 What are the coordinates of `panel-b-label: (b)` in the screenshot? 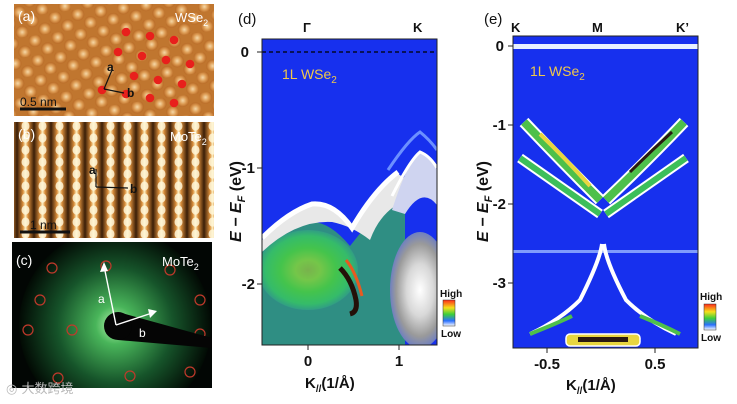 It's located at (26, 134).